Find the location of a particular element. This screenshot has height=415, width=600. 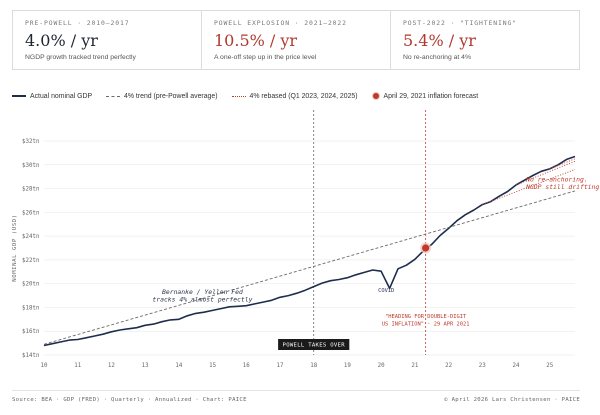

x-tick-label: 12 is located at coordinates (111, 366).